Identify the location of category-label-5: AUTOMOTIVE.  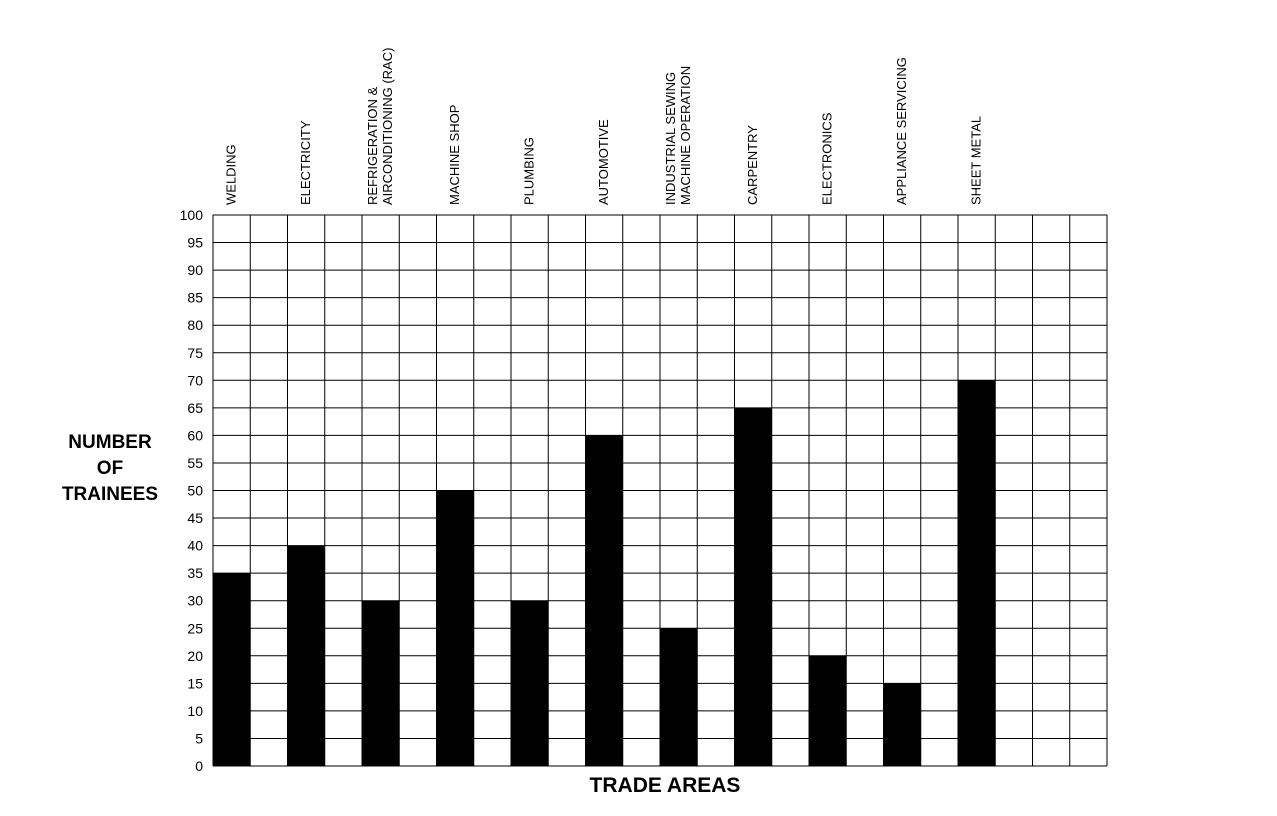
(603, 162).